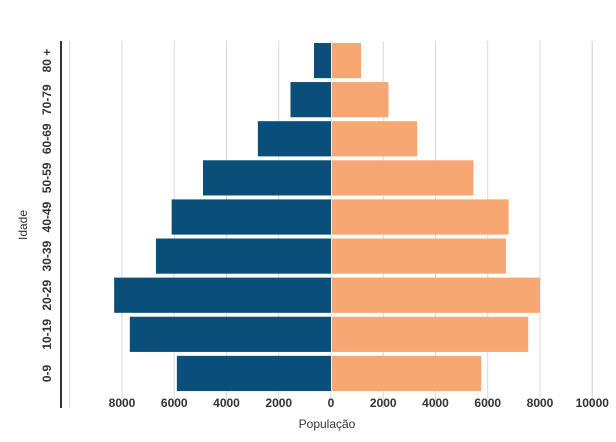 This screenshot has width=616, height=442. What do you see at coordinates (331, 403) in the screenshot?
I see `x-tick-label: 0` at bounding box center [331, 403].